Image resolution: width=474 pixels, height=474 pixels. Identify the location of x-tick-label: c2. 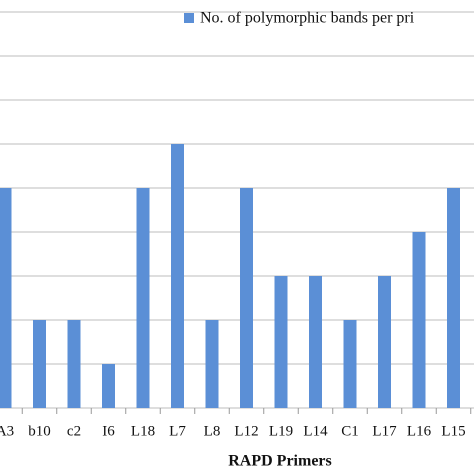
(74, 431).